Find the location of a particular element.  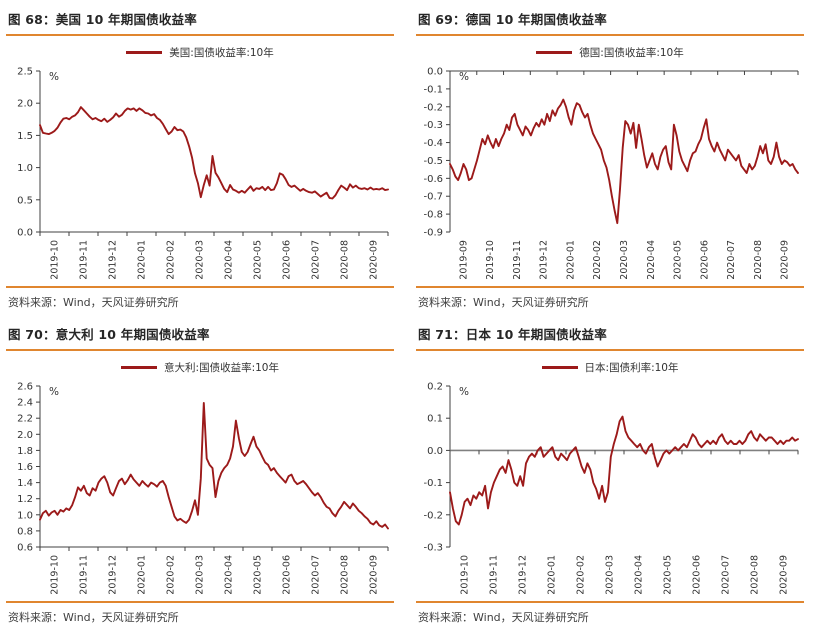

svg-text: 0.6 is located at coordinates (25, 548).